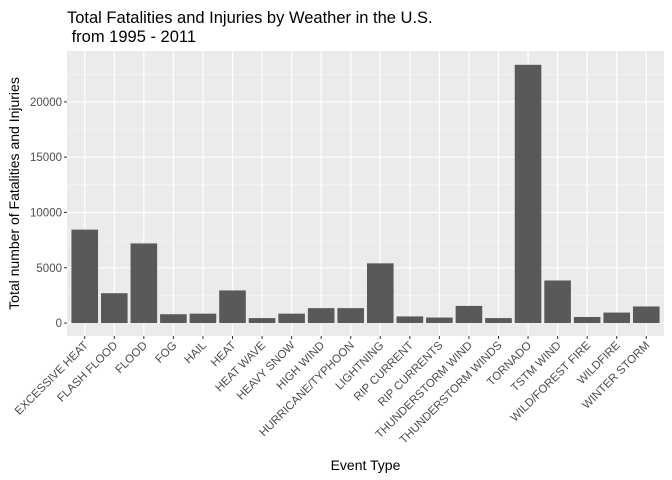 The image size is (672, 480). What do you see at coordinates (366, 465) in the screenshot?
I see `x-axis-title: Event Type` at bounding box center [366, 465].